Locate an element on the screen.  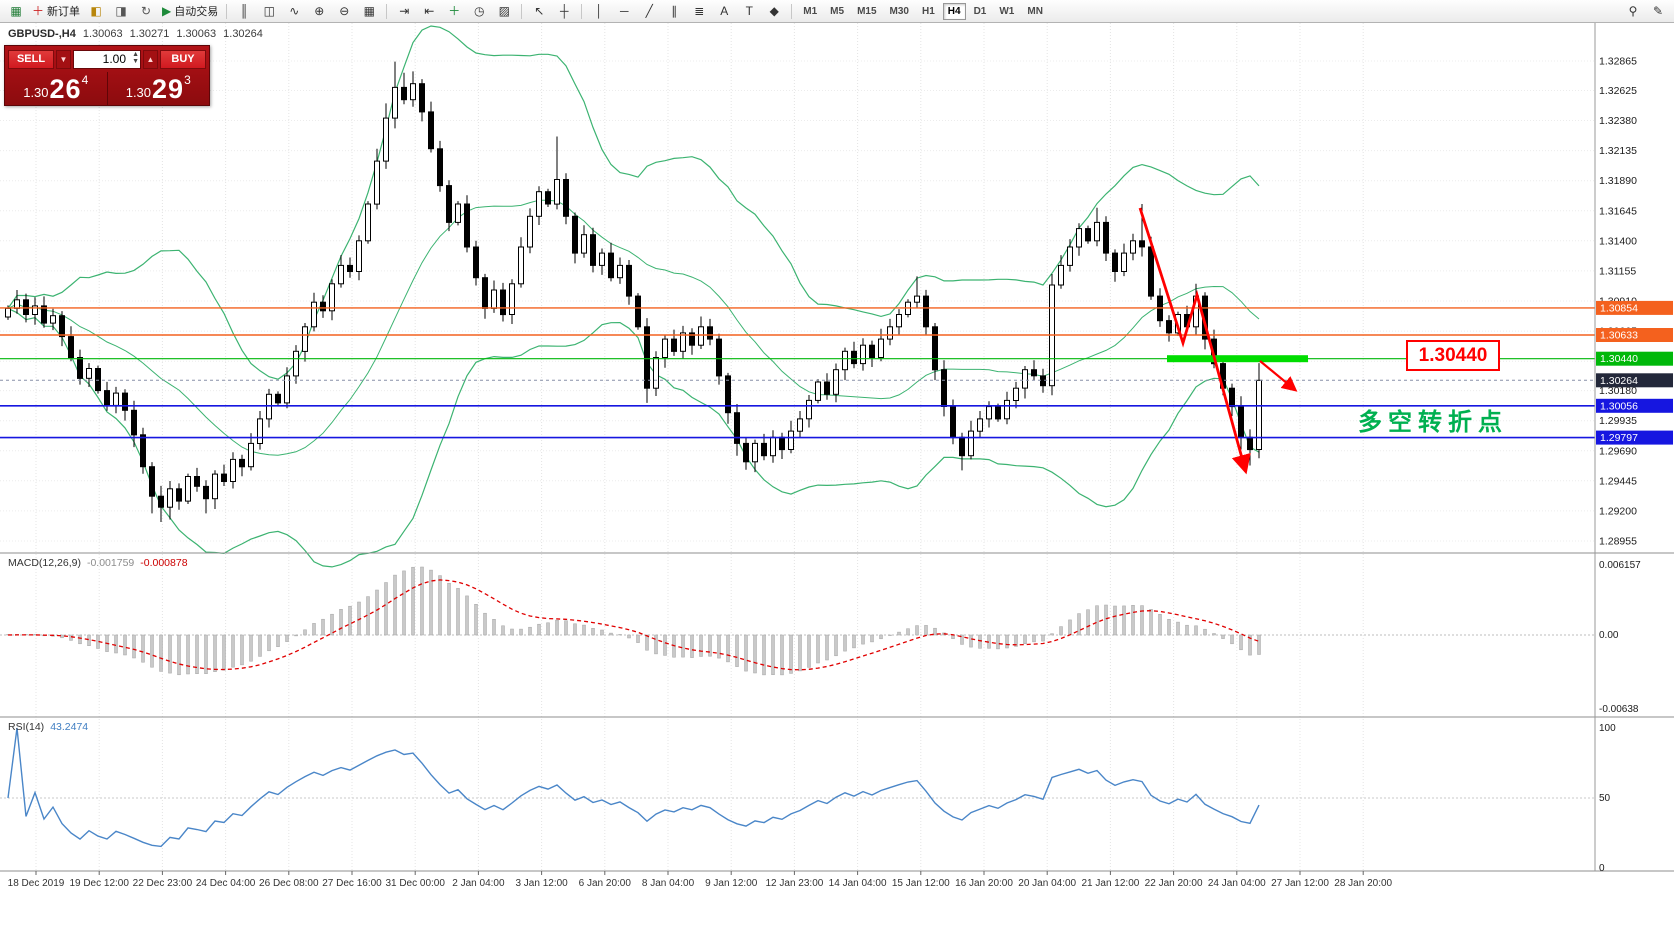
candlestick-type-button: ◫ is located at coordinates (269, 11).